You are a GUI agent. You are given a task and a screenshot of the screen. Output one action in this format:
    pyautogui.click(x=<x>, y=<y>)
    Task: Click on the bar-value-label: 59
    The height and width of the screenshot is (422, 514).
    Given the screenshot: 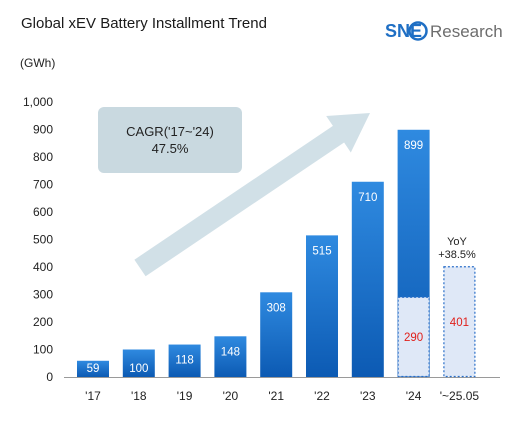 What is the action you would take?
    pyautogui.click(x=93, y=369)
    